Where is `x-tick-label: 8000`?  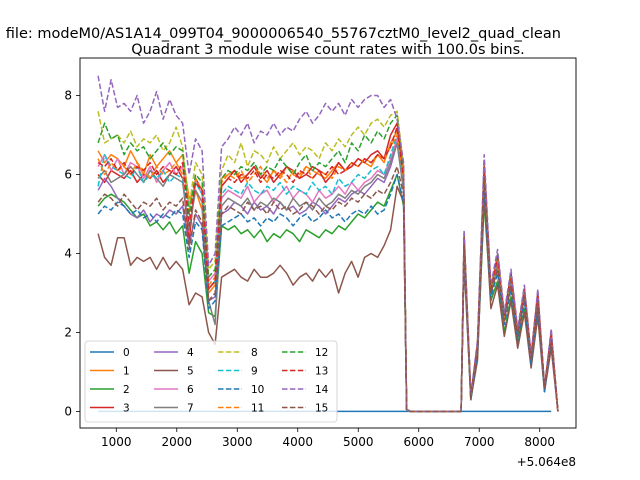
x-tick-label: 8000 is located at coordinates (539, 442).